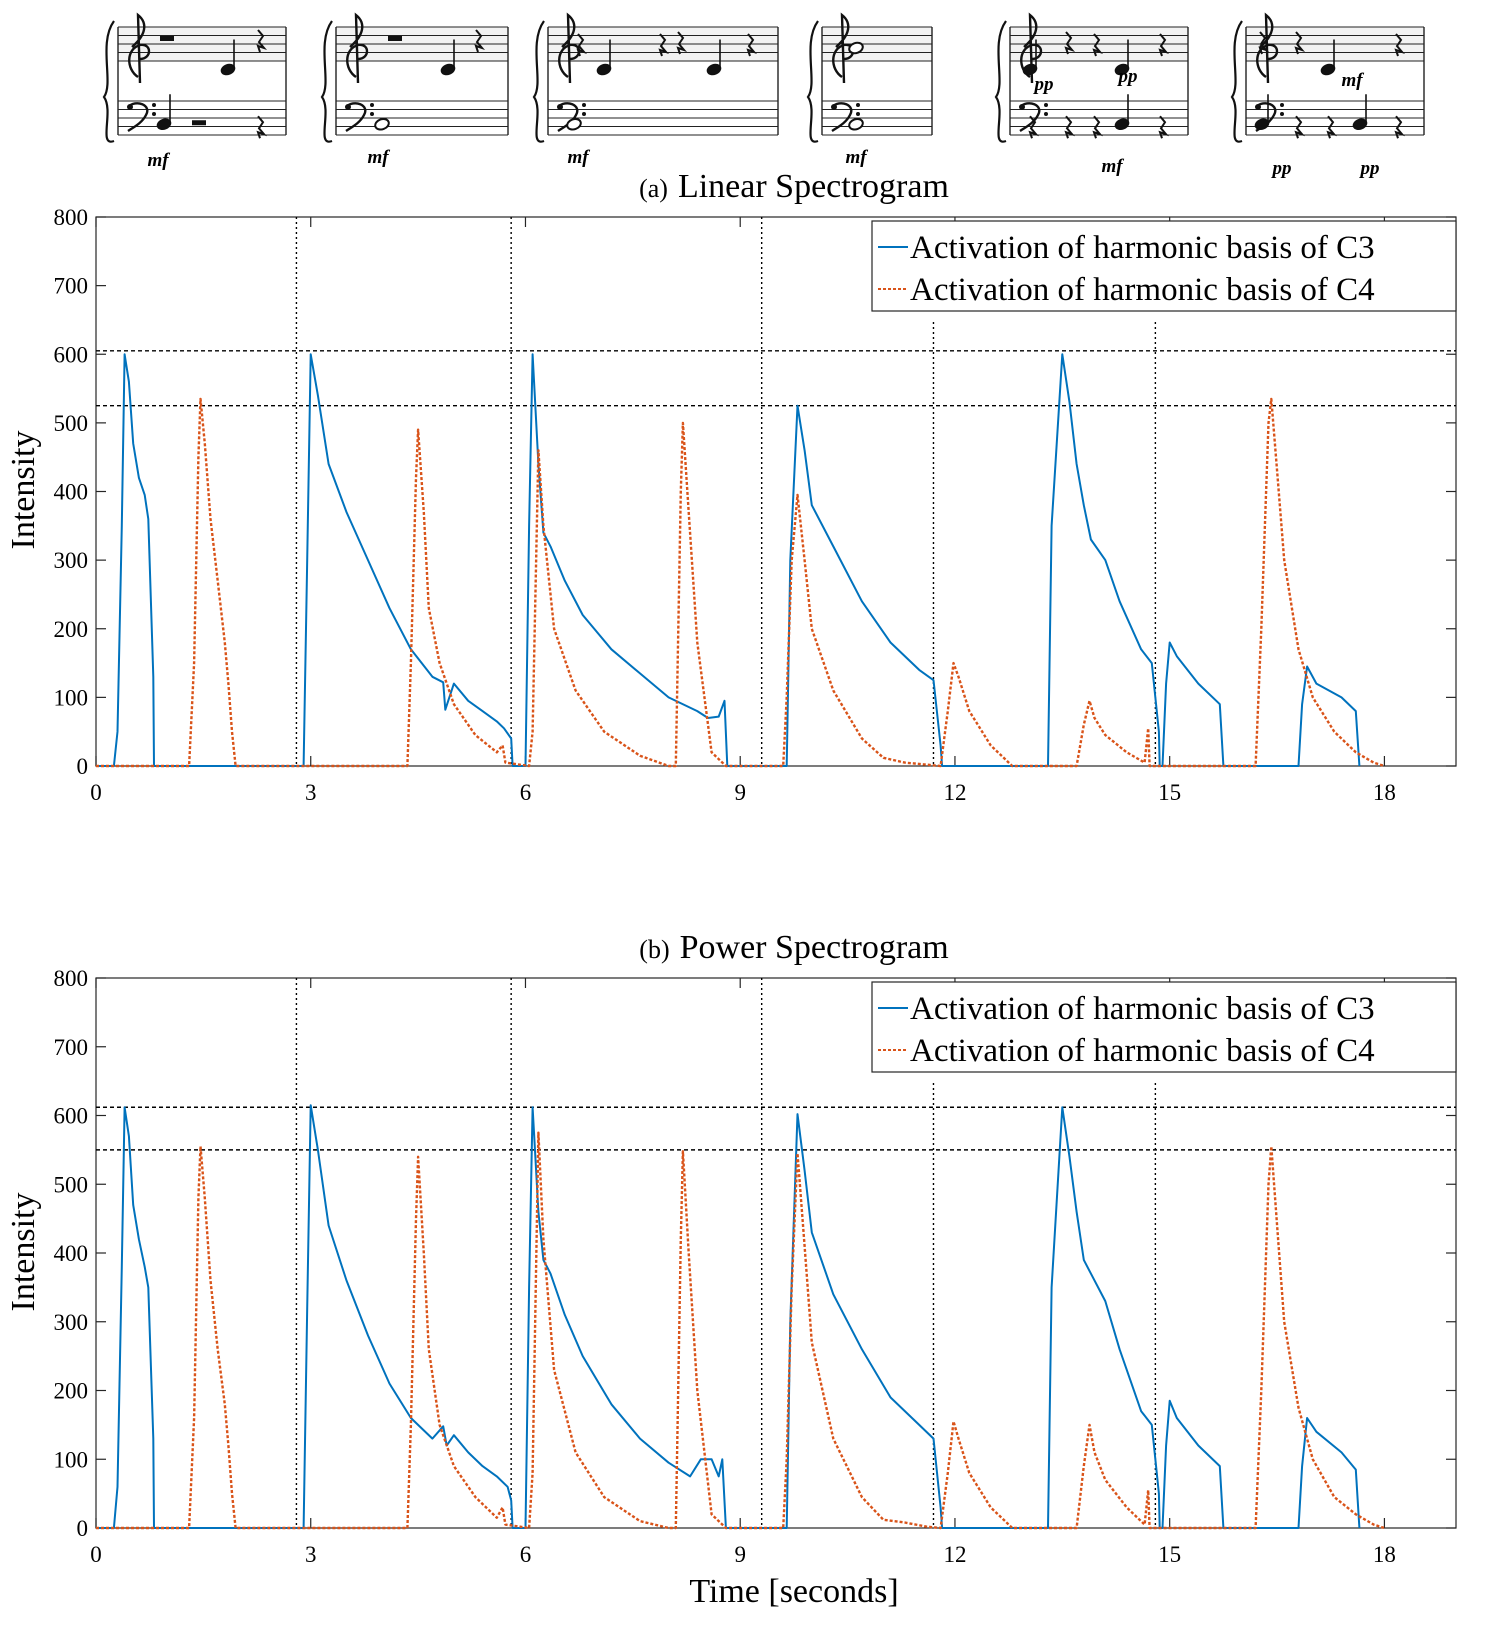 Image resolution: width=1498 pixels, height=1626 pixels. I want to click on x-axis-label: Time [seconds], so click(793, 1591).